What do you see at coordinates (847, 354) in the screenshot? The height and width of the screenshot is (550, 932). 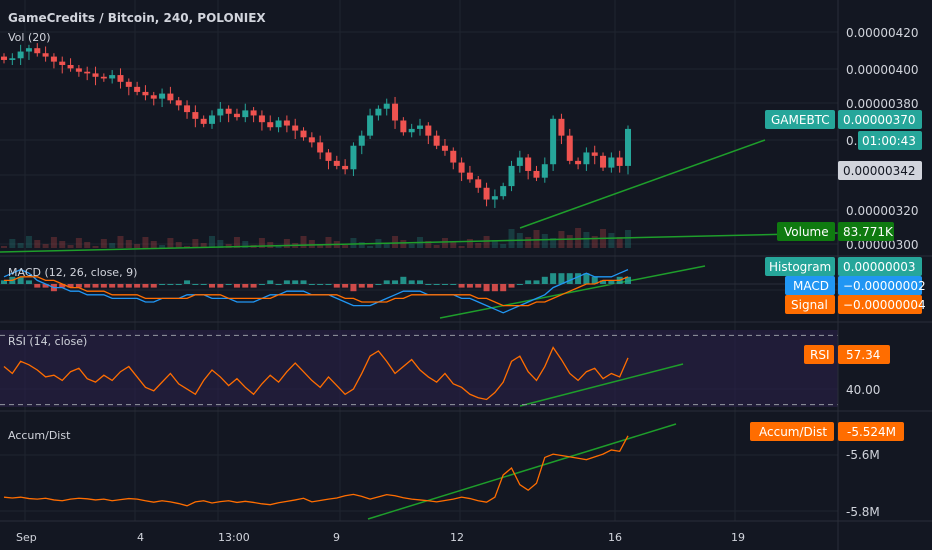 I see `rsi-tag: RSI 57.34` at bounding box center [847, 354].